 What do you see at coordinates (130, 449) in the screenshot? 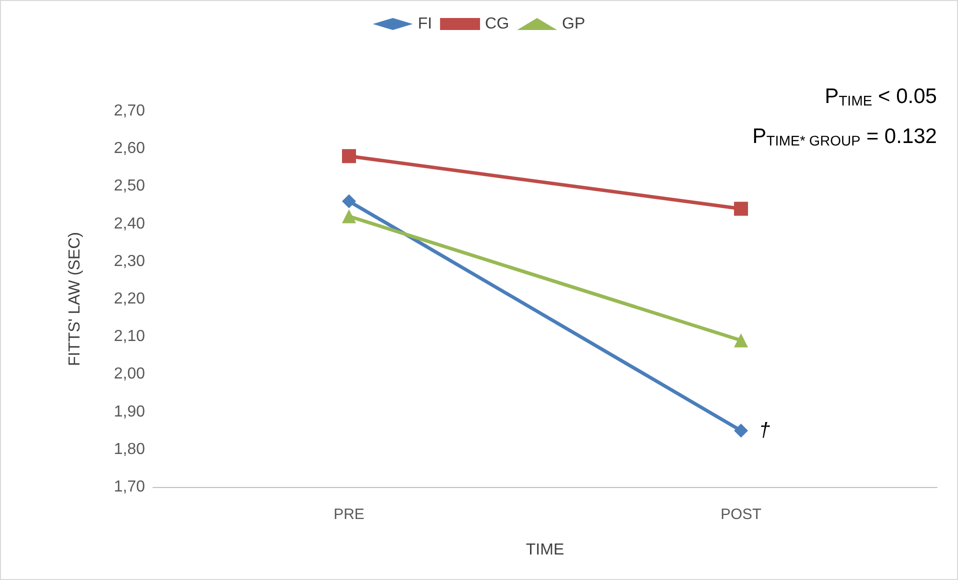
I see `y-tick-label: 1,80` at bounding box center [130, 449].